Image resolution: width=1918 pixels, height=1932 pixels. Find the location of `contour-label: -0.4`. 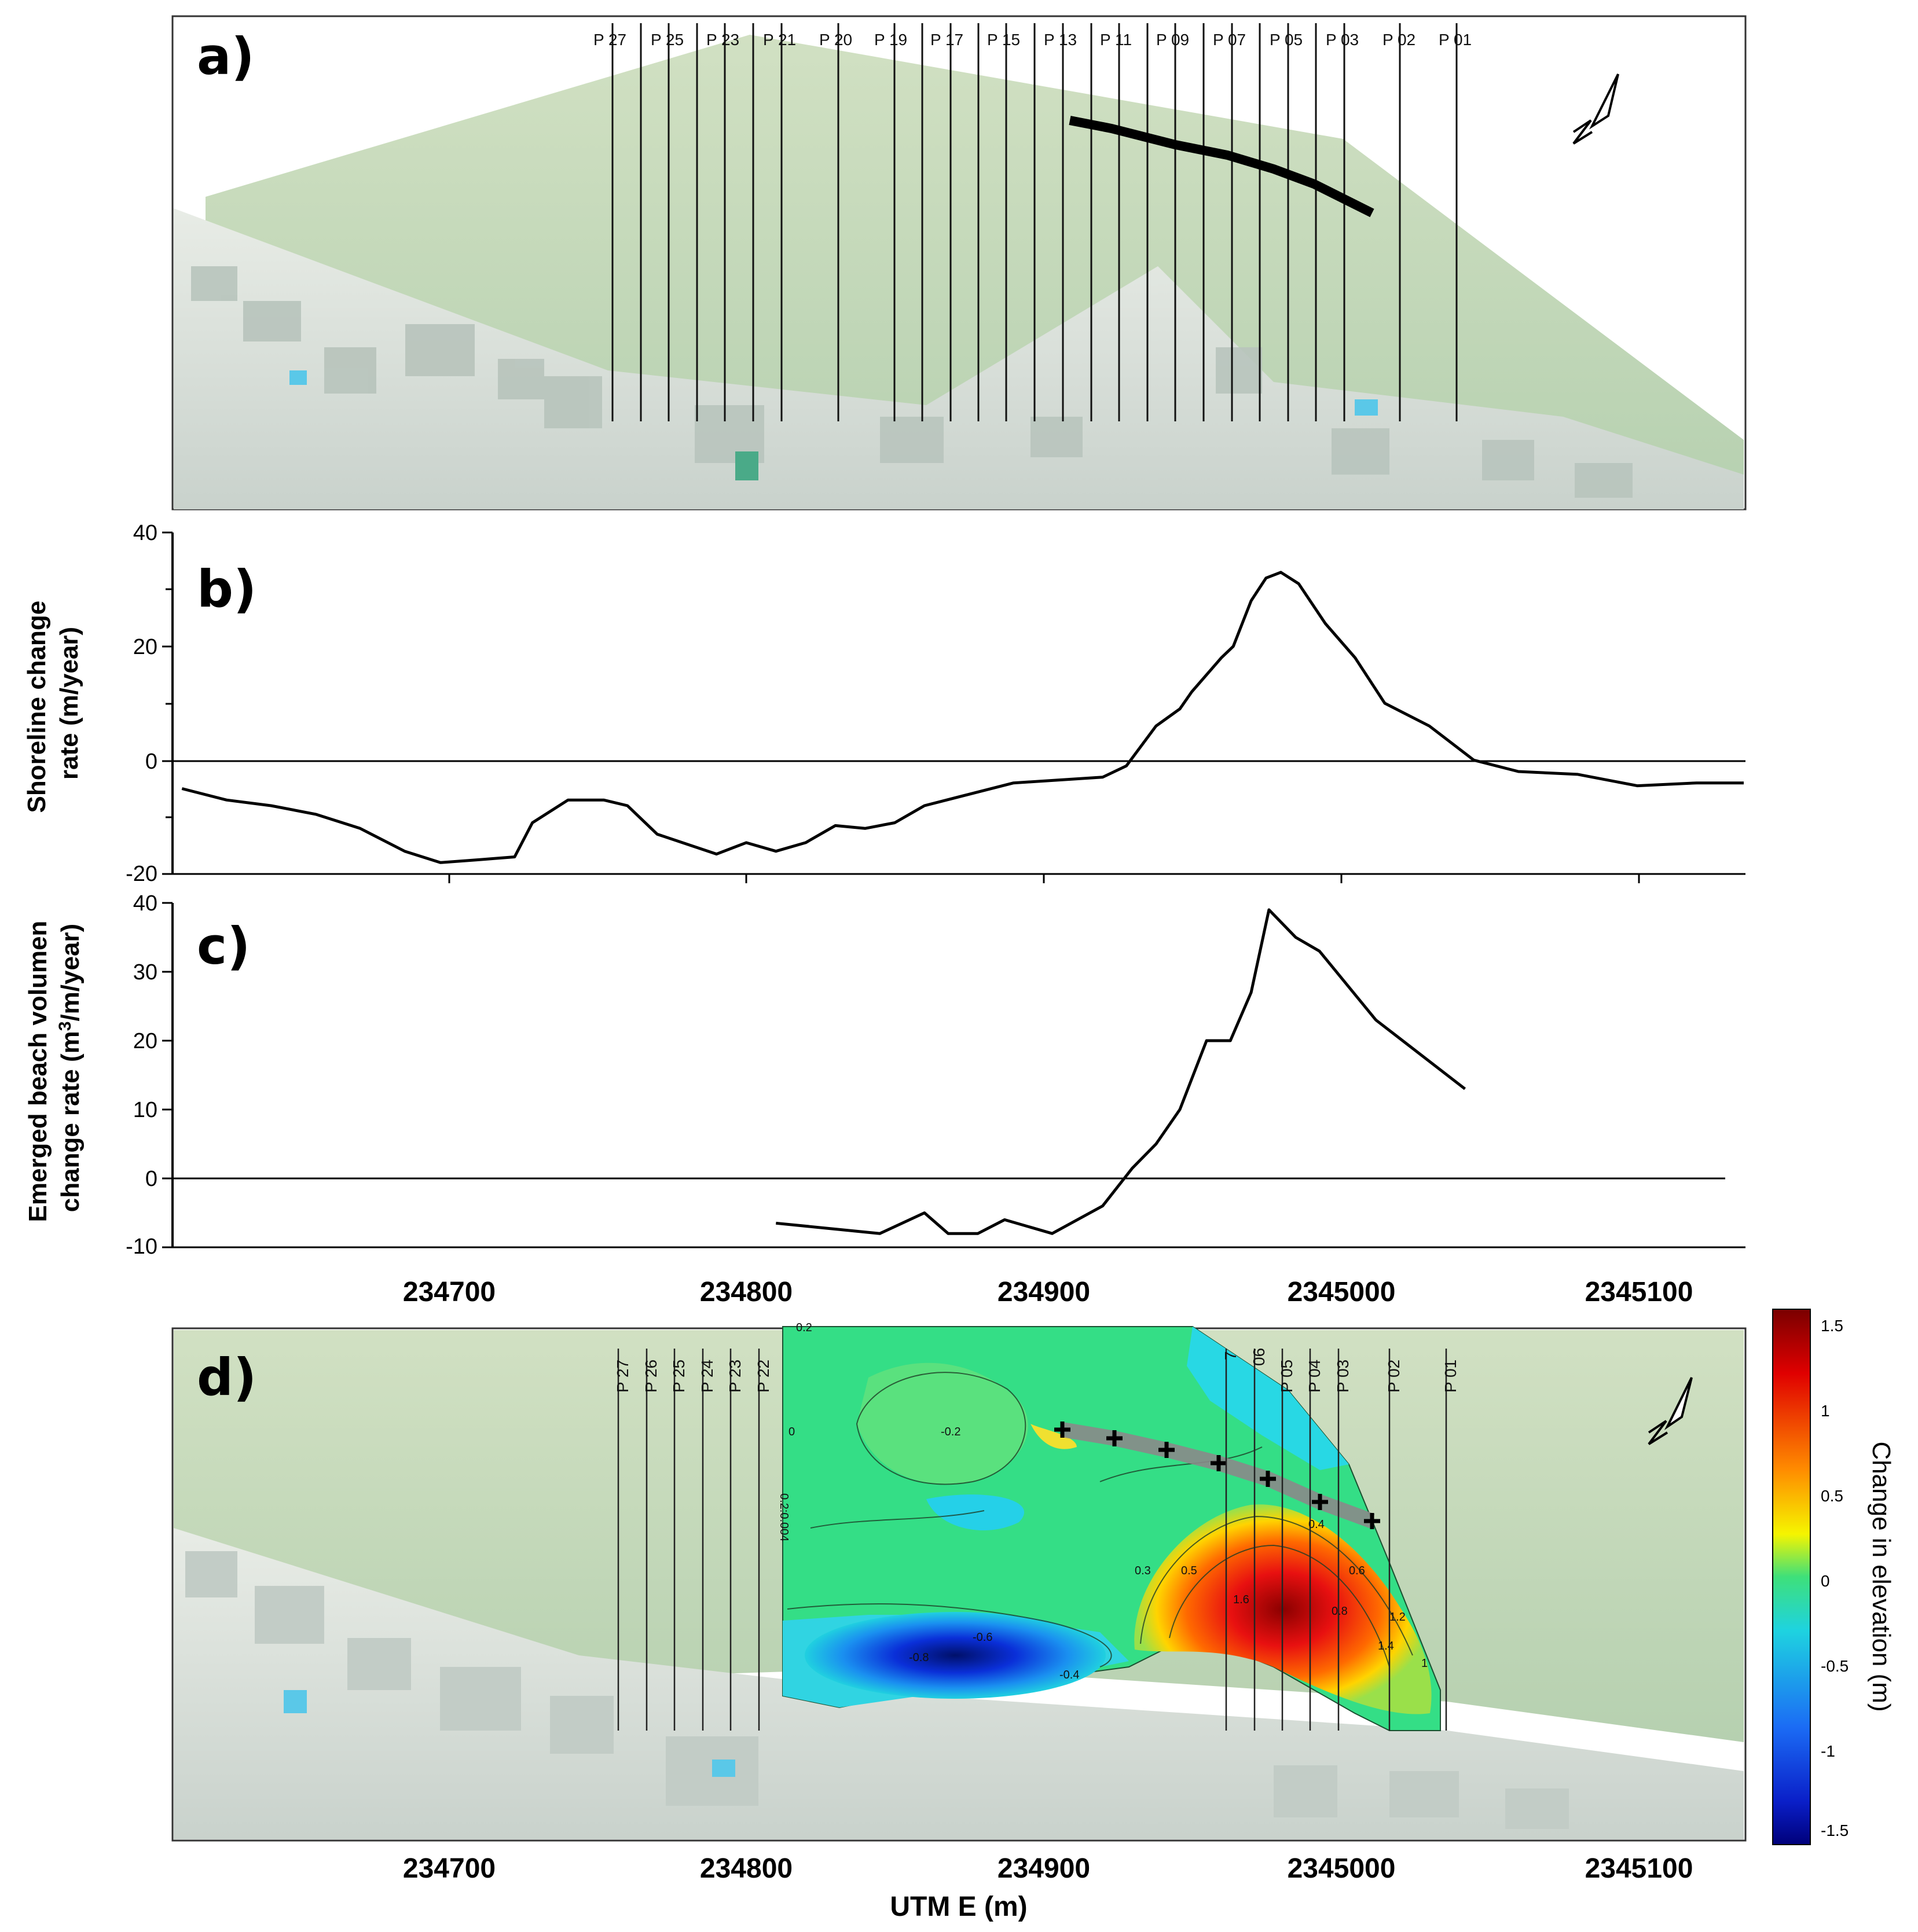

contour-label: -0.4 is located at coordinates (1069, 1675).